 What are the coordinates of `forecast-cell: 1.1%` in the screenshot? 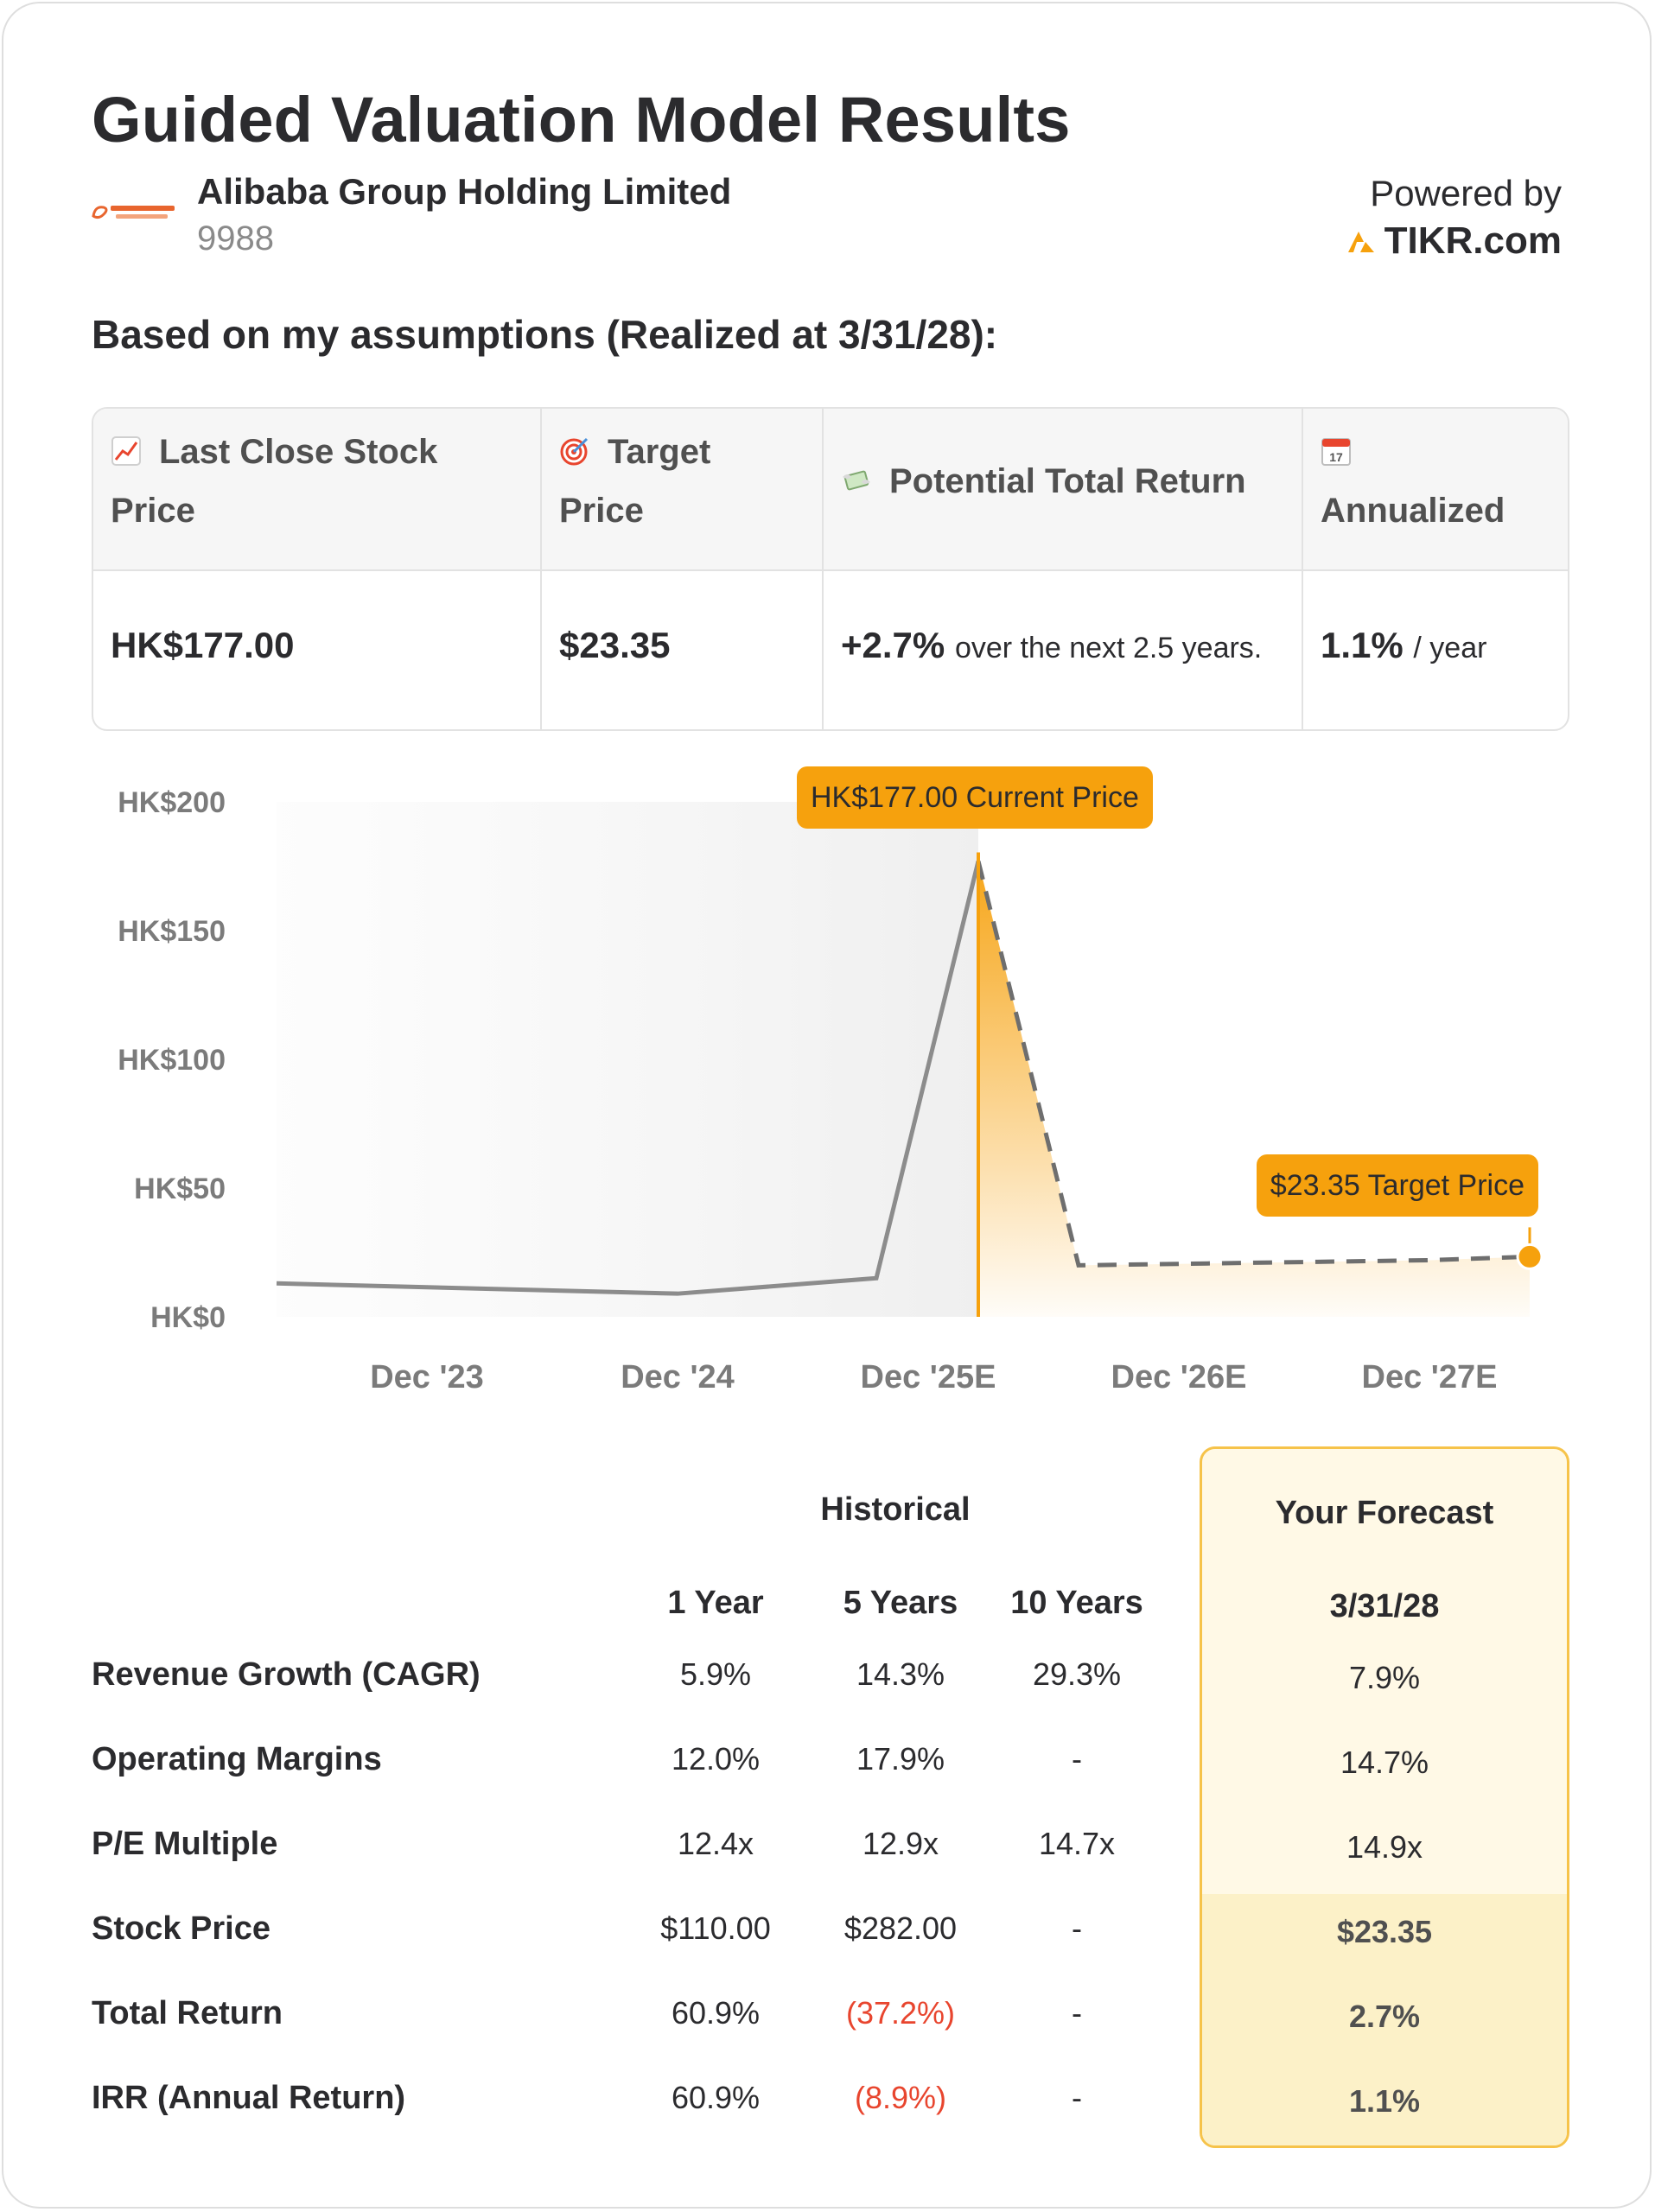 It's located at (1384, 2101).